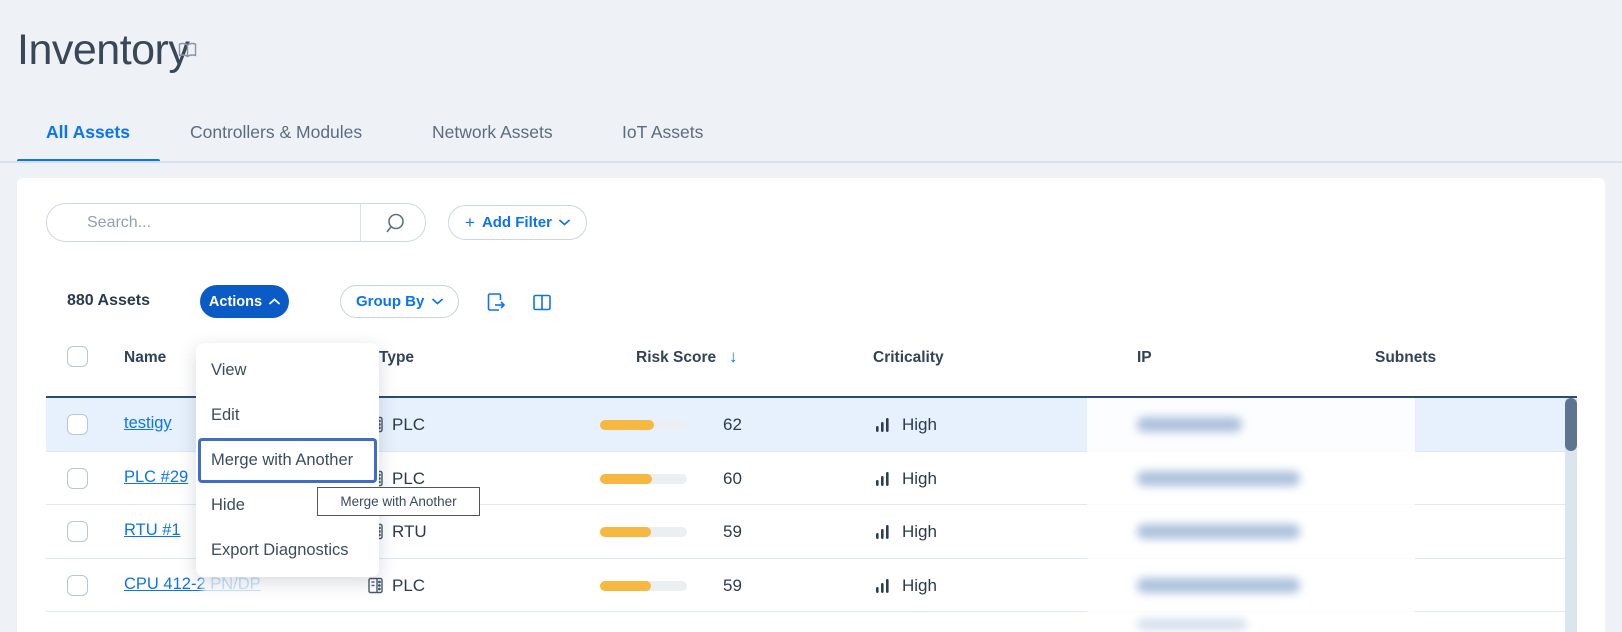  Describe the element at coordinates (733, 356) in the screenshot. I see `sort-desc-icon: ↓` at that location.